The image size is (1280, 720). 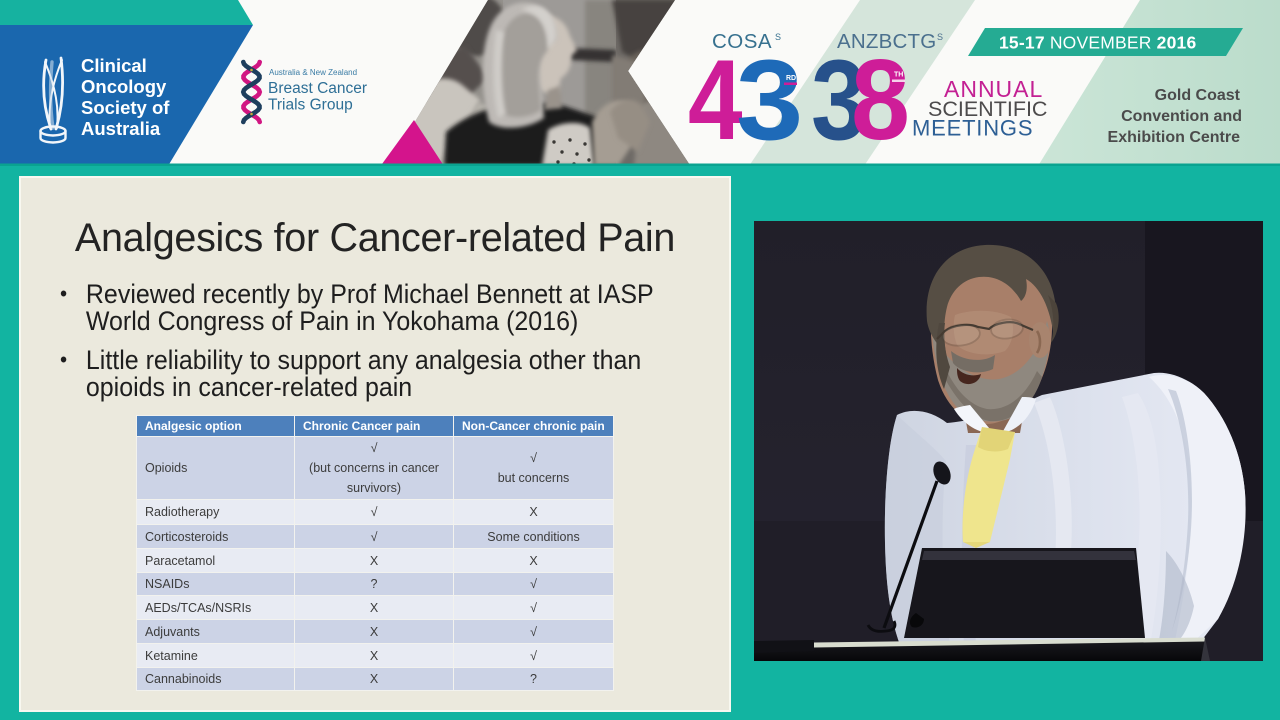 What do you see at coordinates (993, 89) in the screenshot?
I see `svg-text: ANNUAL` at bounding box center [993, 89].